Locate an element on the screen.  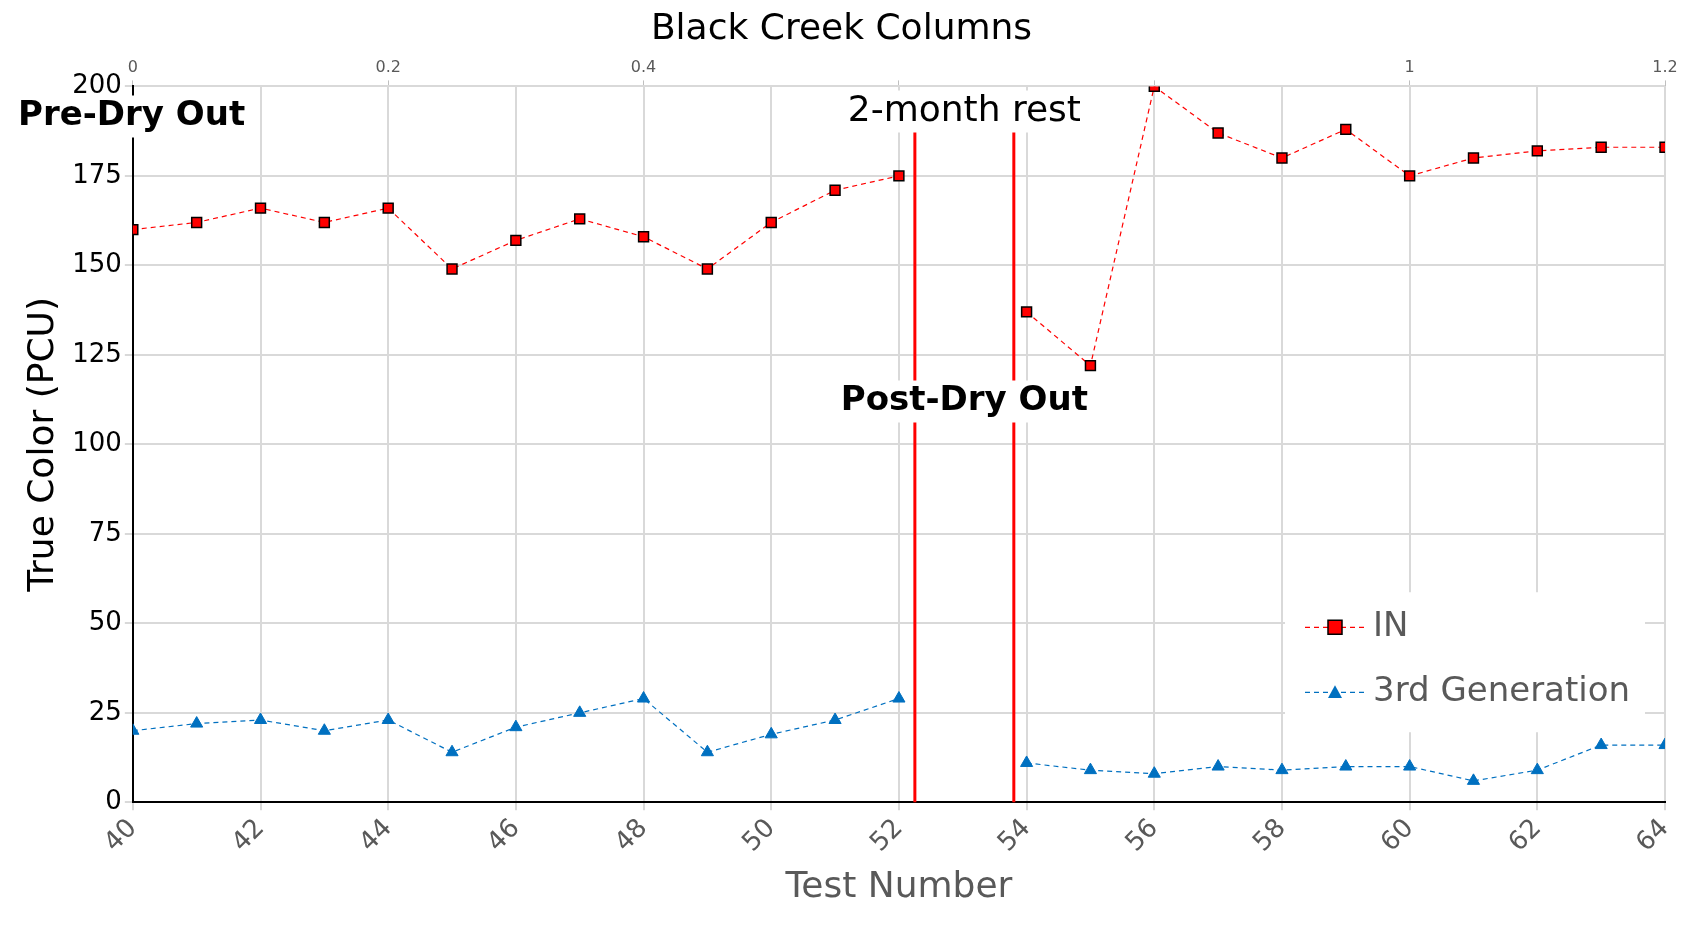
x-tick-label: 46 is located at coordinates (502, 834).